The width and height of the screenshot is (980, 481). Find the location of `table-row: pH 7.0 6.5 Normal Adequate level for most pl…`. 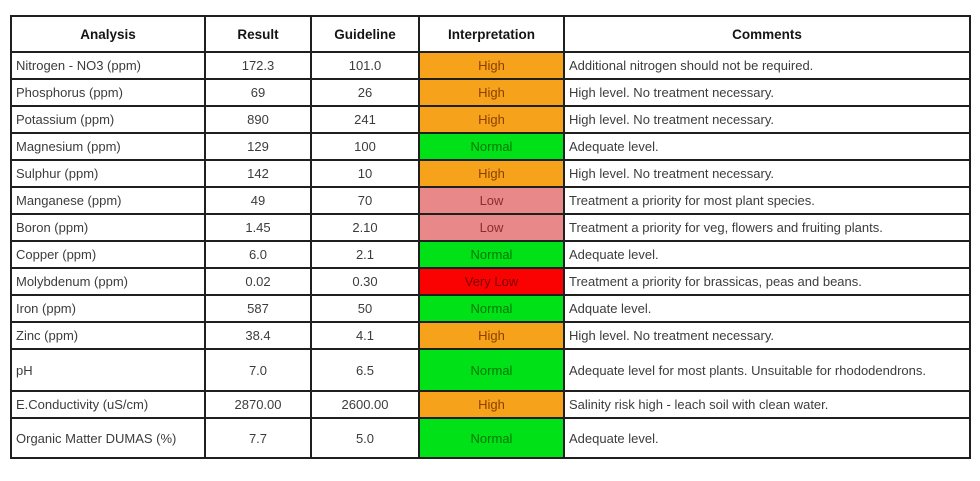

table-row: pH 7.0 6.5 Normal Adequate level for most pl… is located at coordinates (490, 370).